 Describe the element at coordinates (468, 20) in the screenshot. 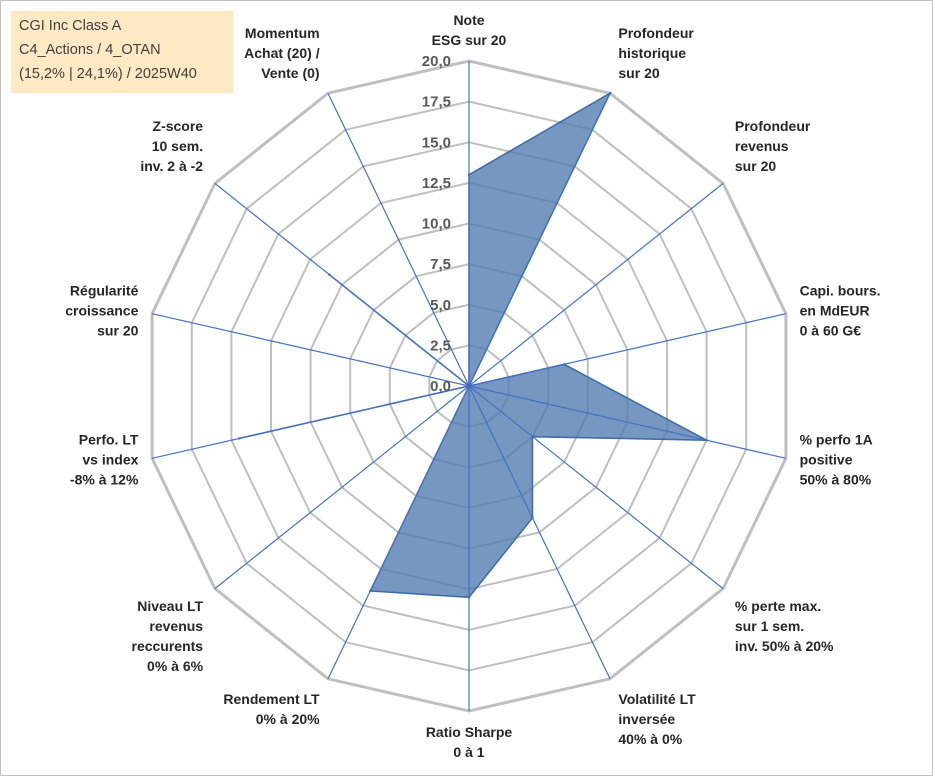

I see `axis-label-line: Note` at that location.